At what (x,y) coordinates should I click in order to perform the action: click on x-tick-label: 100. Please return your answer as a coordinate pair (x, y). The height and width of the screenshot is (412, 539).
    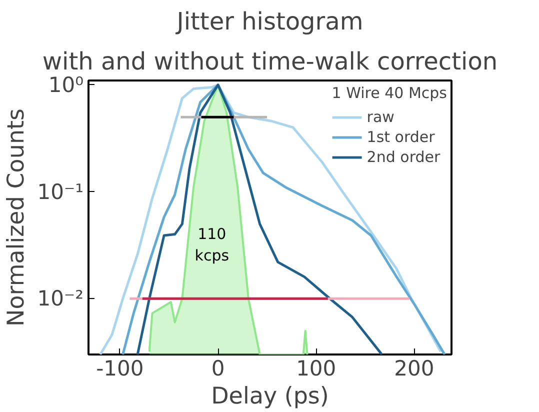
    Looking at the image, I should click on (316, 368).